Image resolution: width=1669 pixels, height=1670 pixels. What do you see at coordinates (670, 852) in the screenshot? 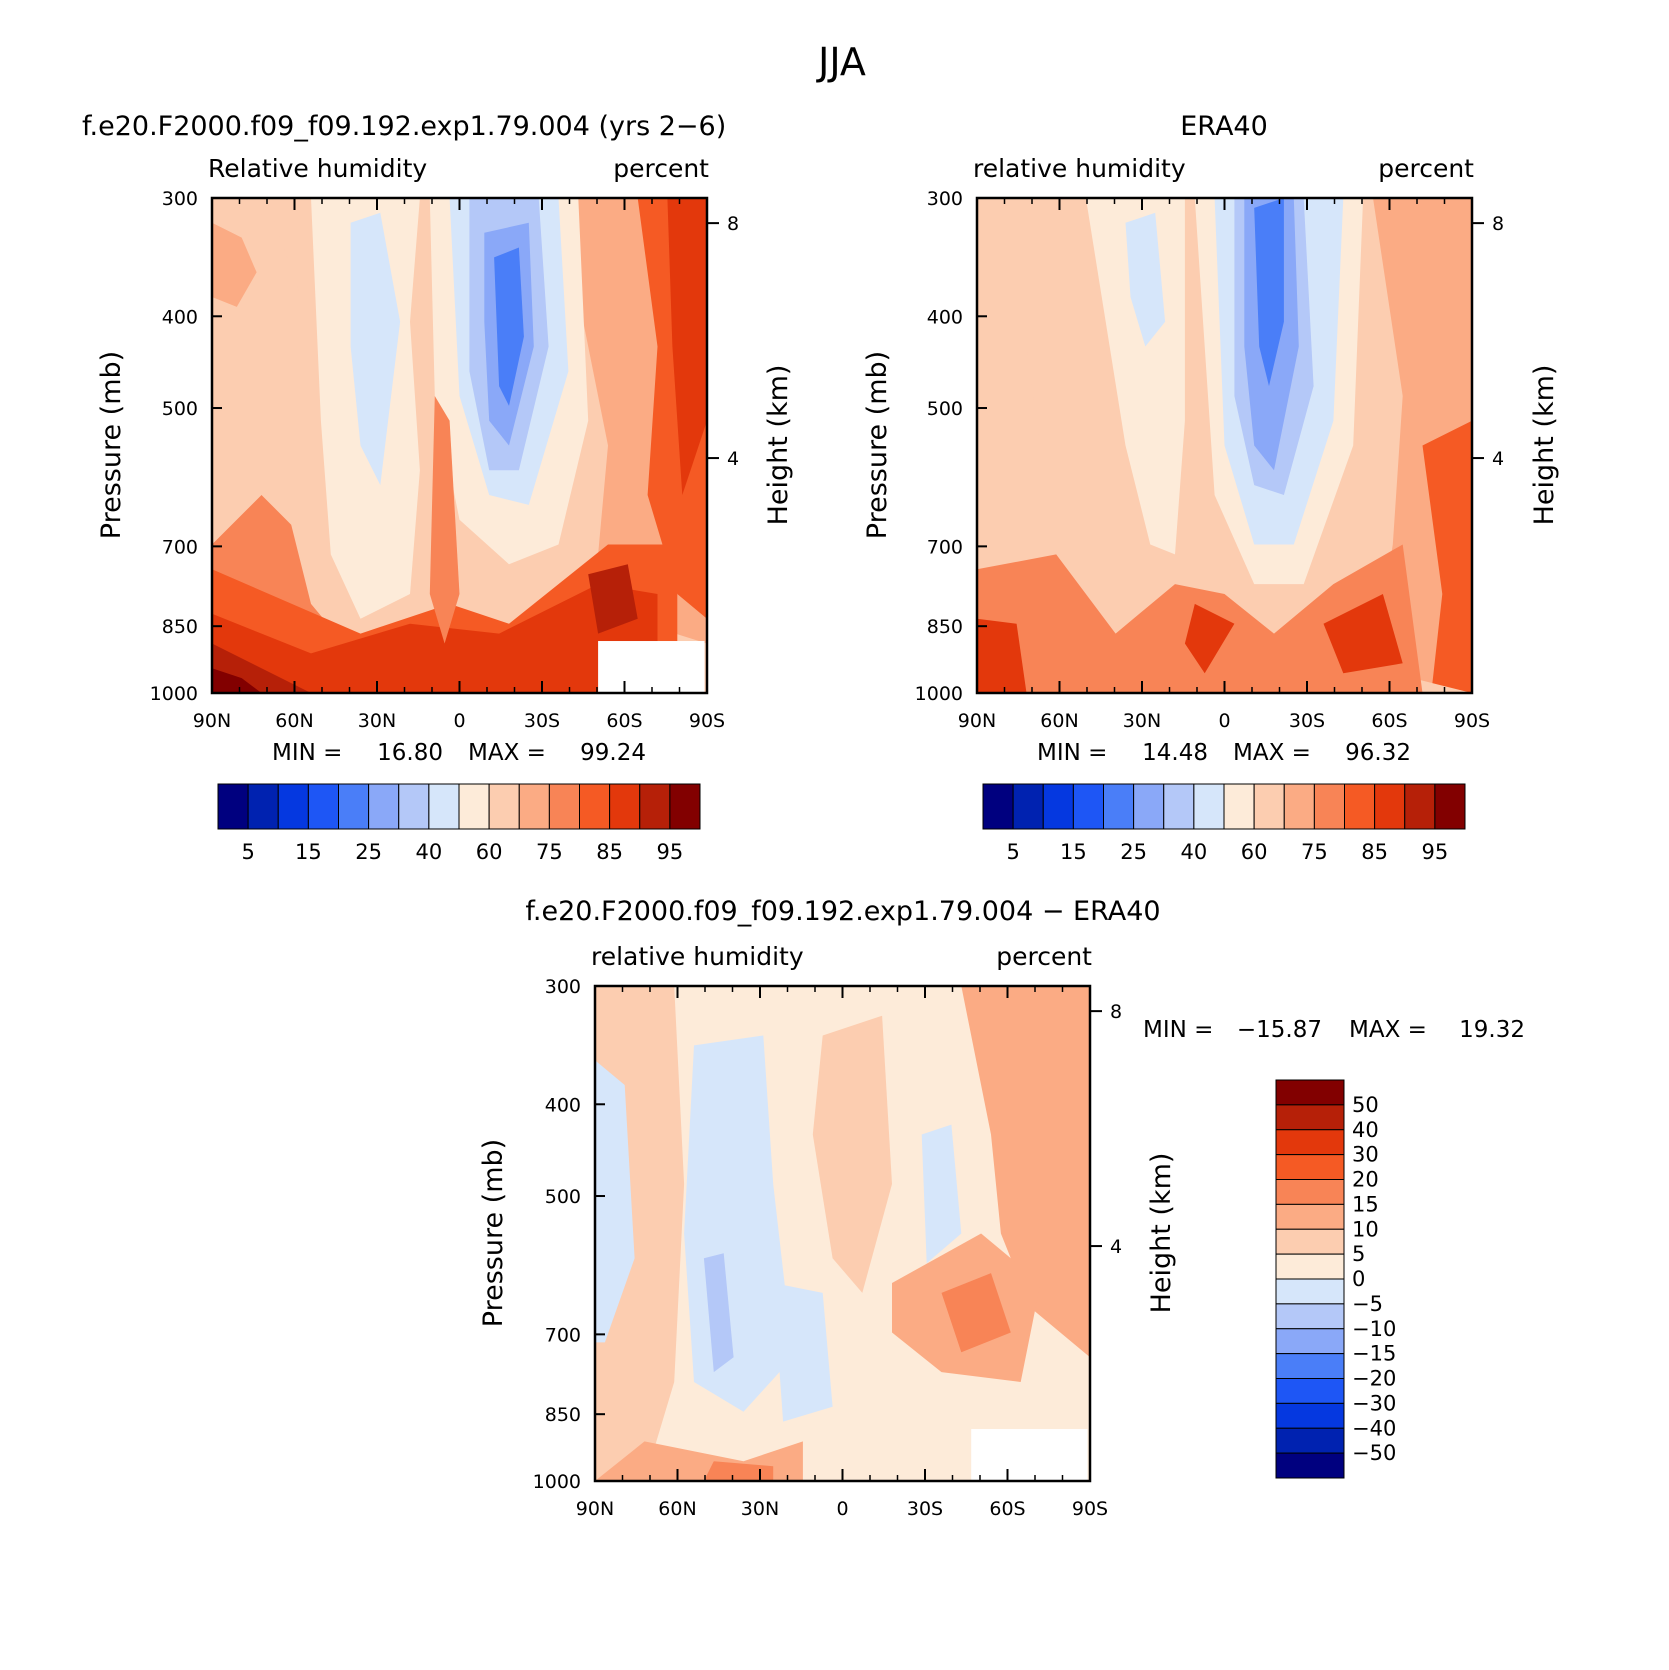
I see `colorbar-label: 95` at bounding box center [670, 852].